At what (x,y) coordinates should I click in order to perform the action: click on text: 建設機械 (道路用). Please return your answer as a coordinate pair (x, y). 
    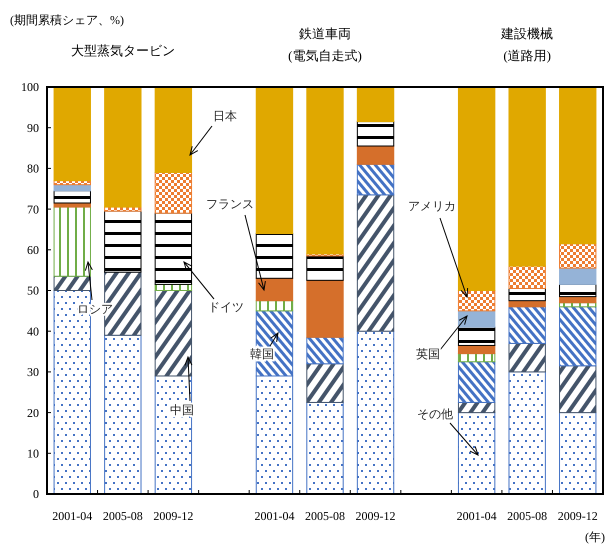
    Looking at the image, I should click on (527, 44).